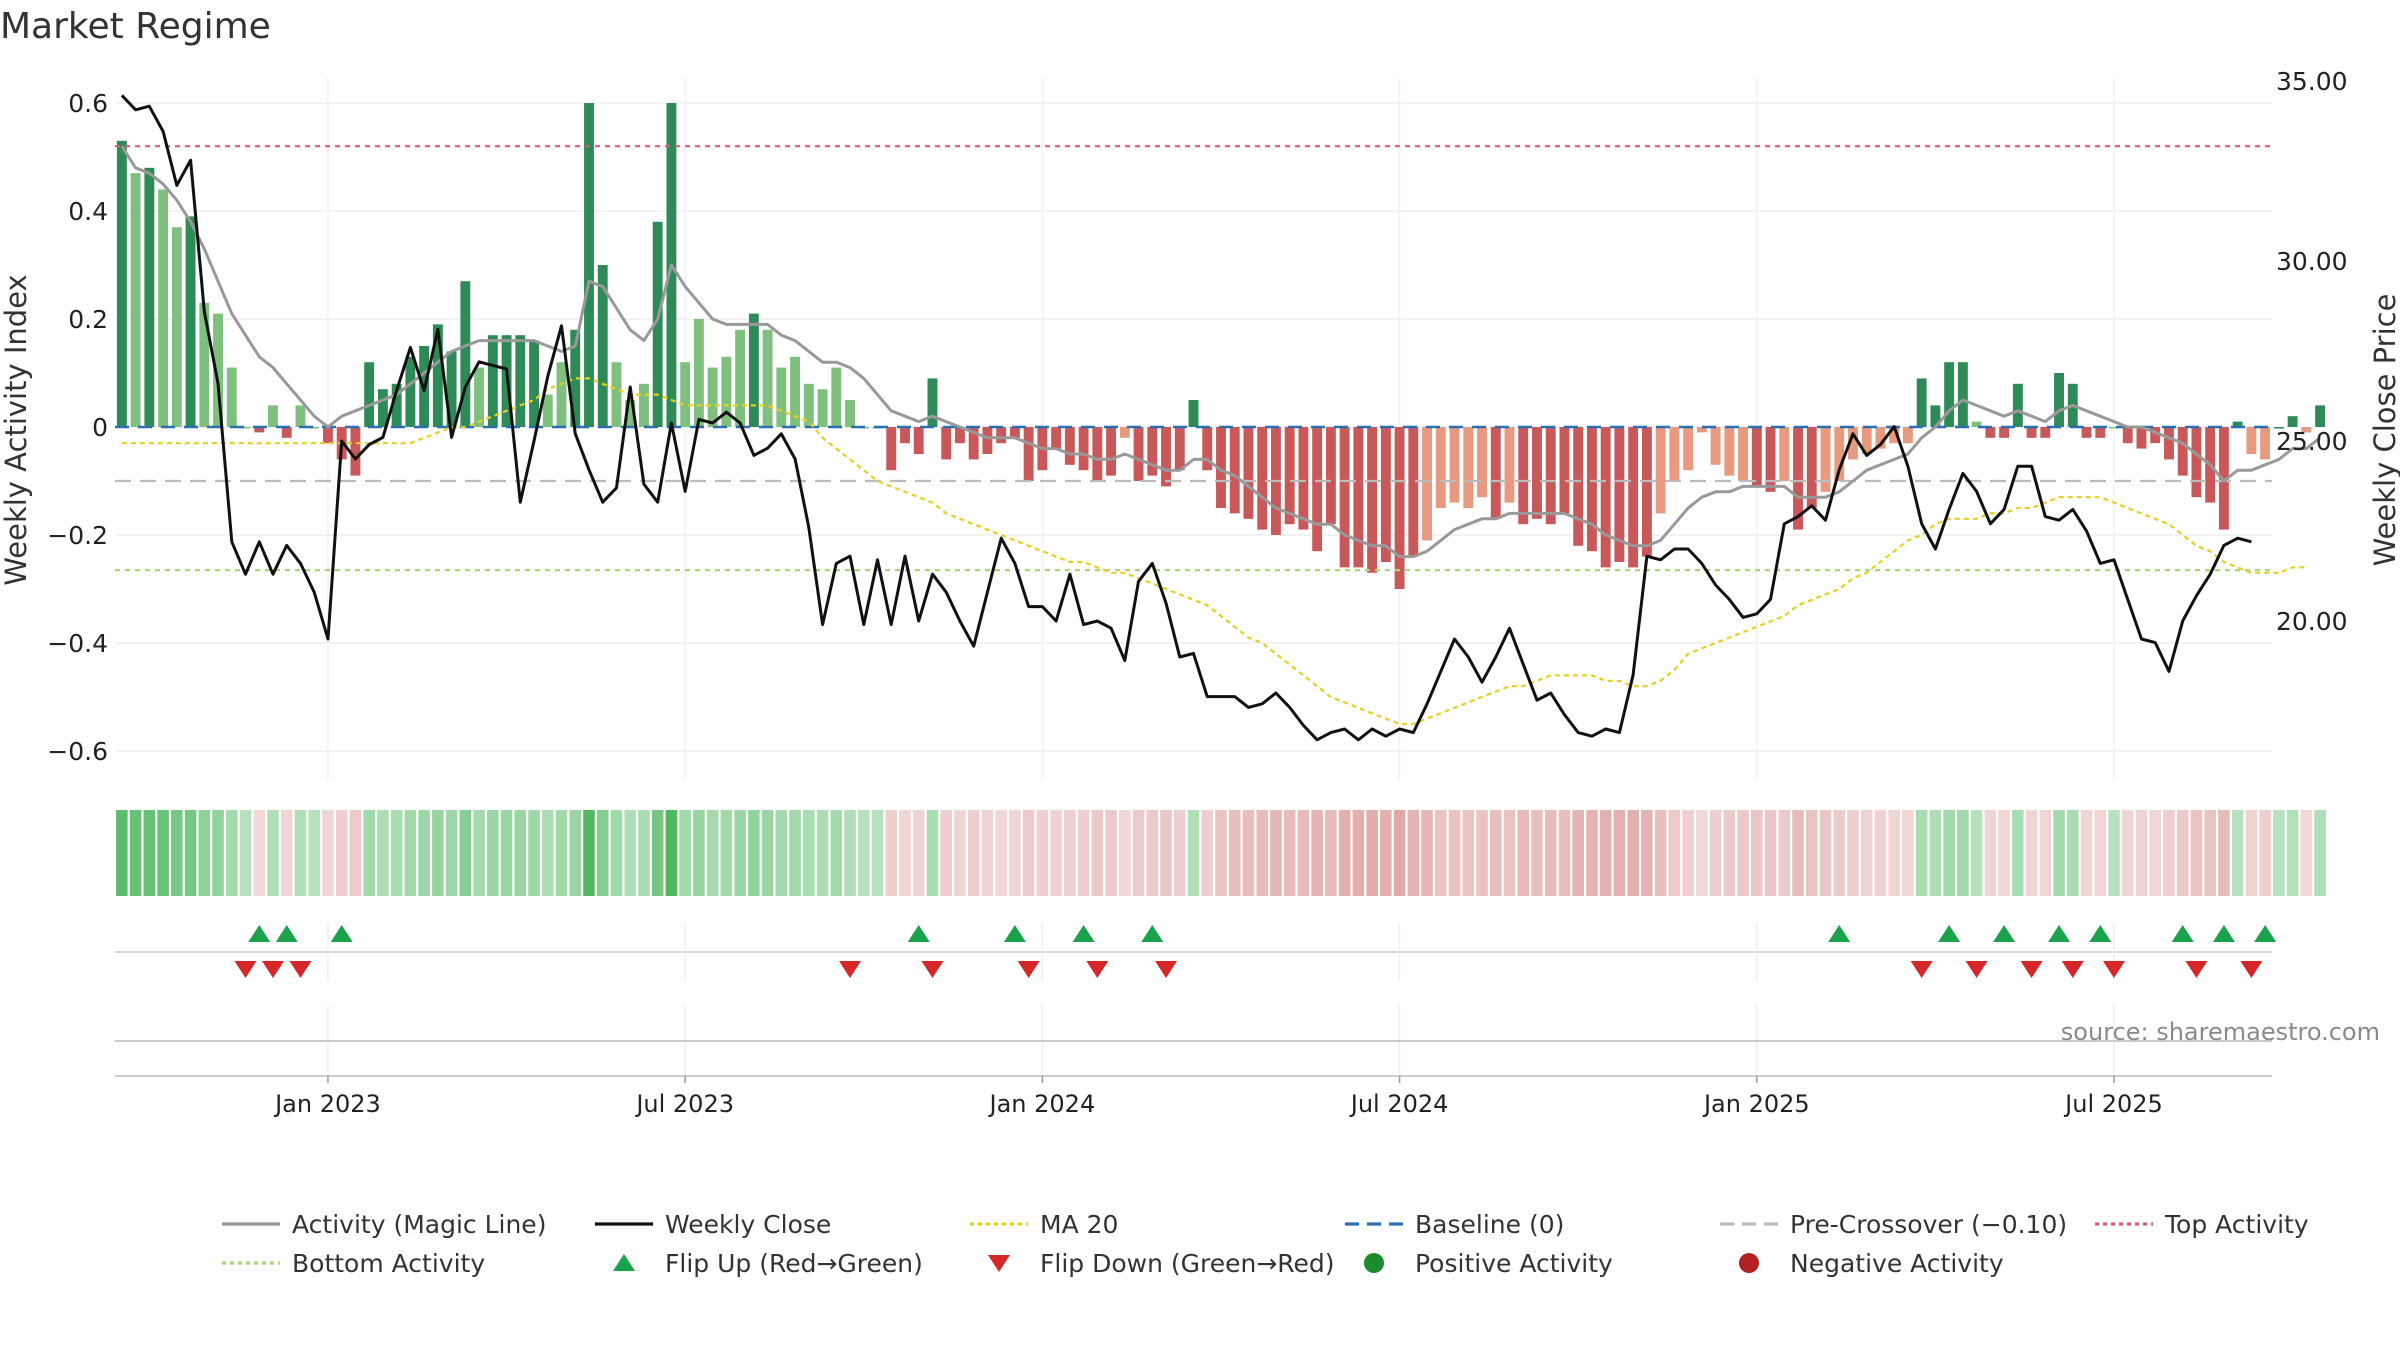 This screenshot has height=1354, width=2400. I want to click on legend-swatch, so click(1749, 1263).